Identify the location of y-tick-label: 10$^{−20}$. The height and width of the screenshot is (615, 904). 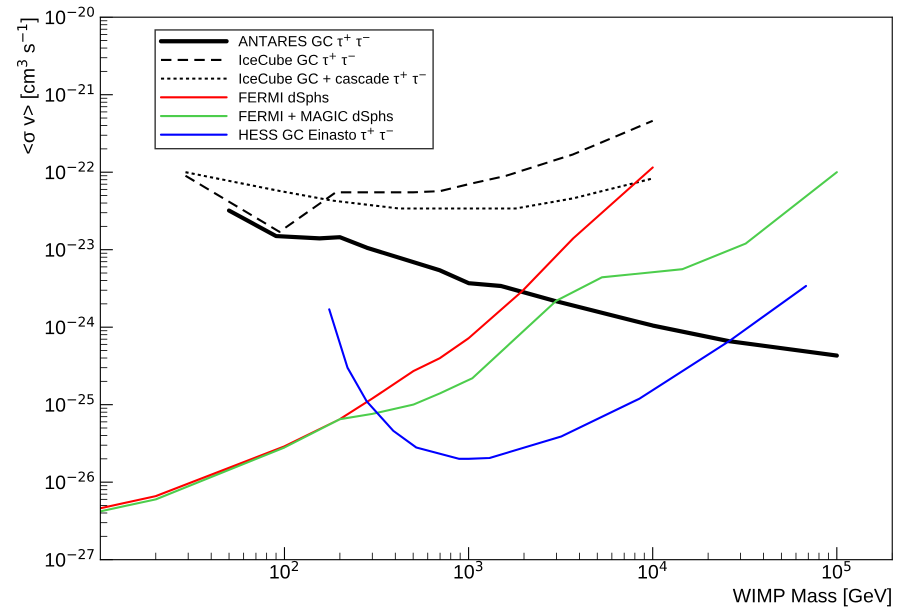
(70, 15).